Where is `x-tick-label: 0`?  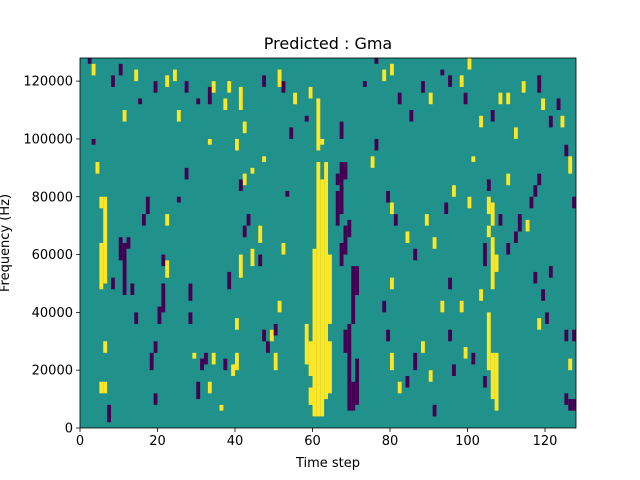 x-tick-label: 0 is located at coordinates (80, 441).